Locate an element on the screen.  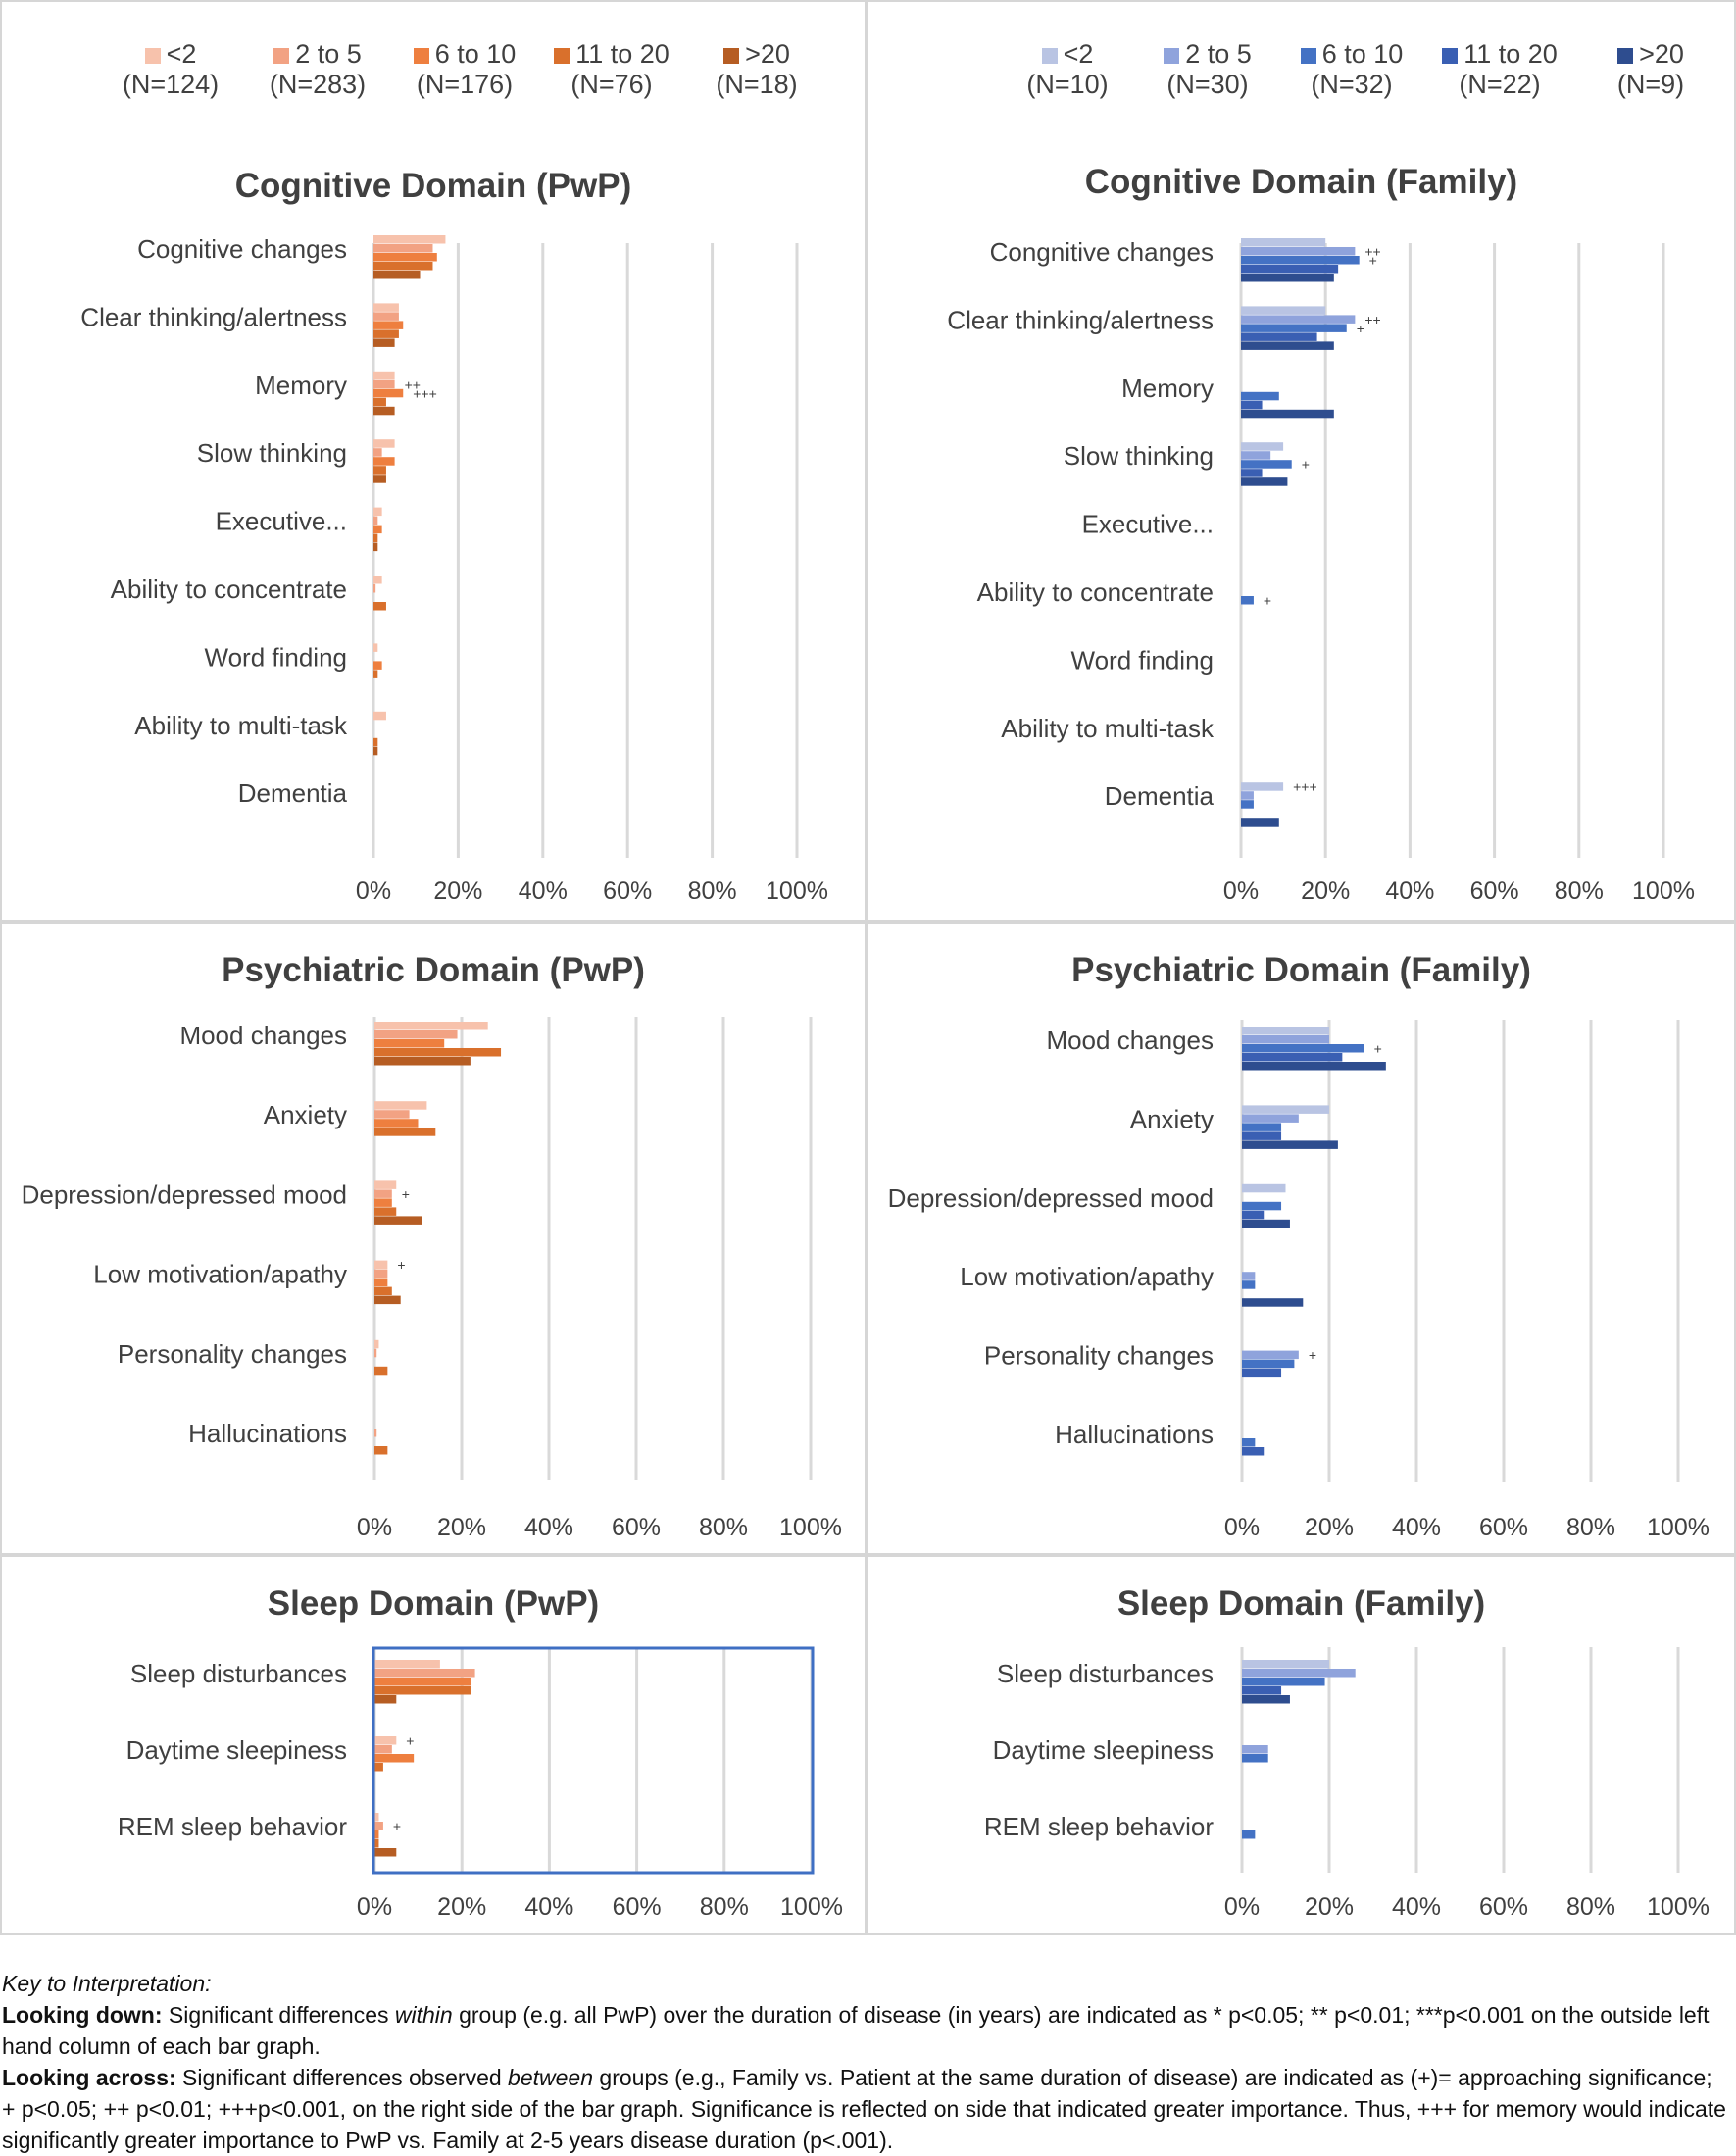
key-down-label: Looking down: is located at coordinates (83, 2015).